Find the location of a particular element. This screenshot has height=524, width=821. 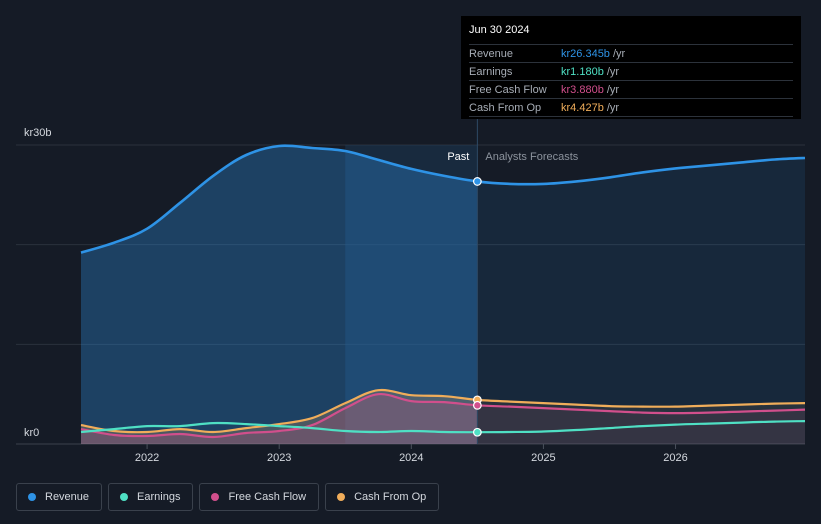

tooltip-series-value: kr26.345b is located at coordinates (585, 53).